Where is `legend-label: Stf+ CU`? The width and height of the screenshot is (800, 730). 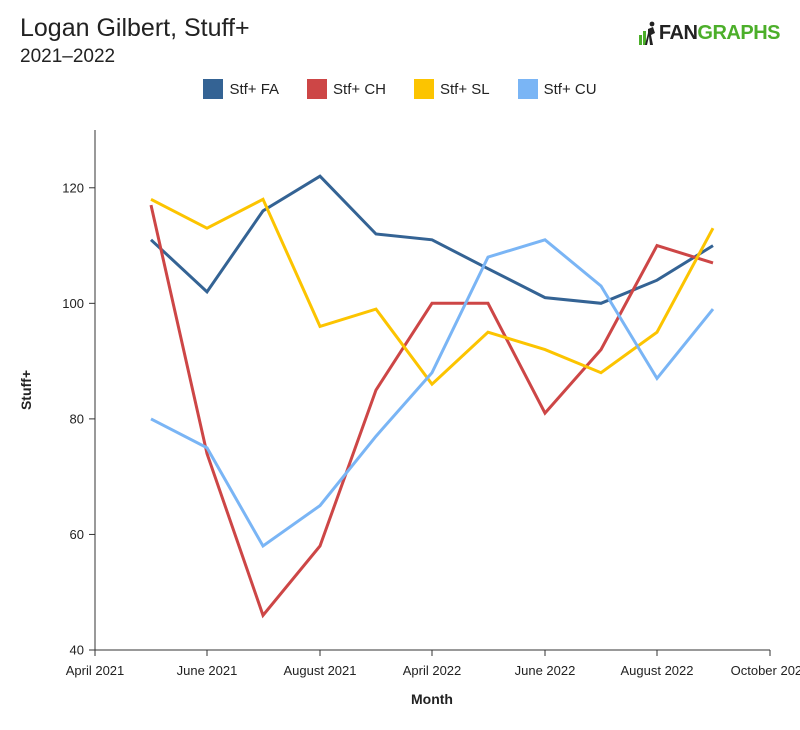 legend-label: Stf+ CU is located at coordinates (570, 89).